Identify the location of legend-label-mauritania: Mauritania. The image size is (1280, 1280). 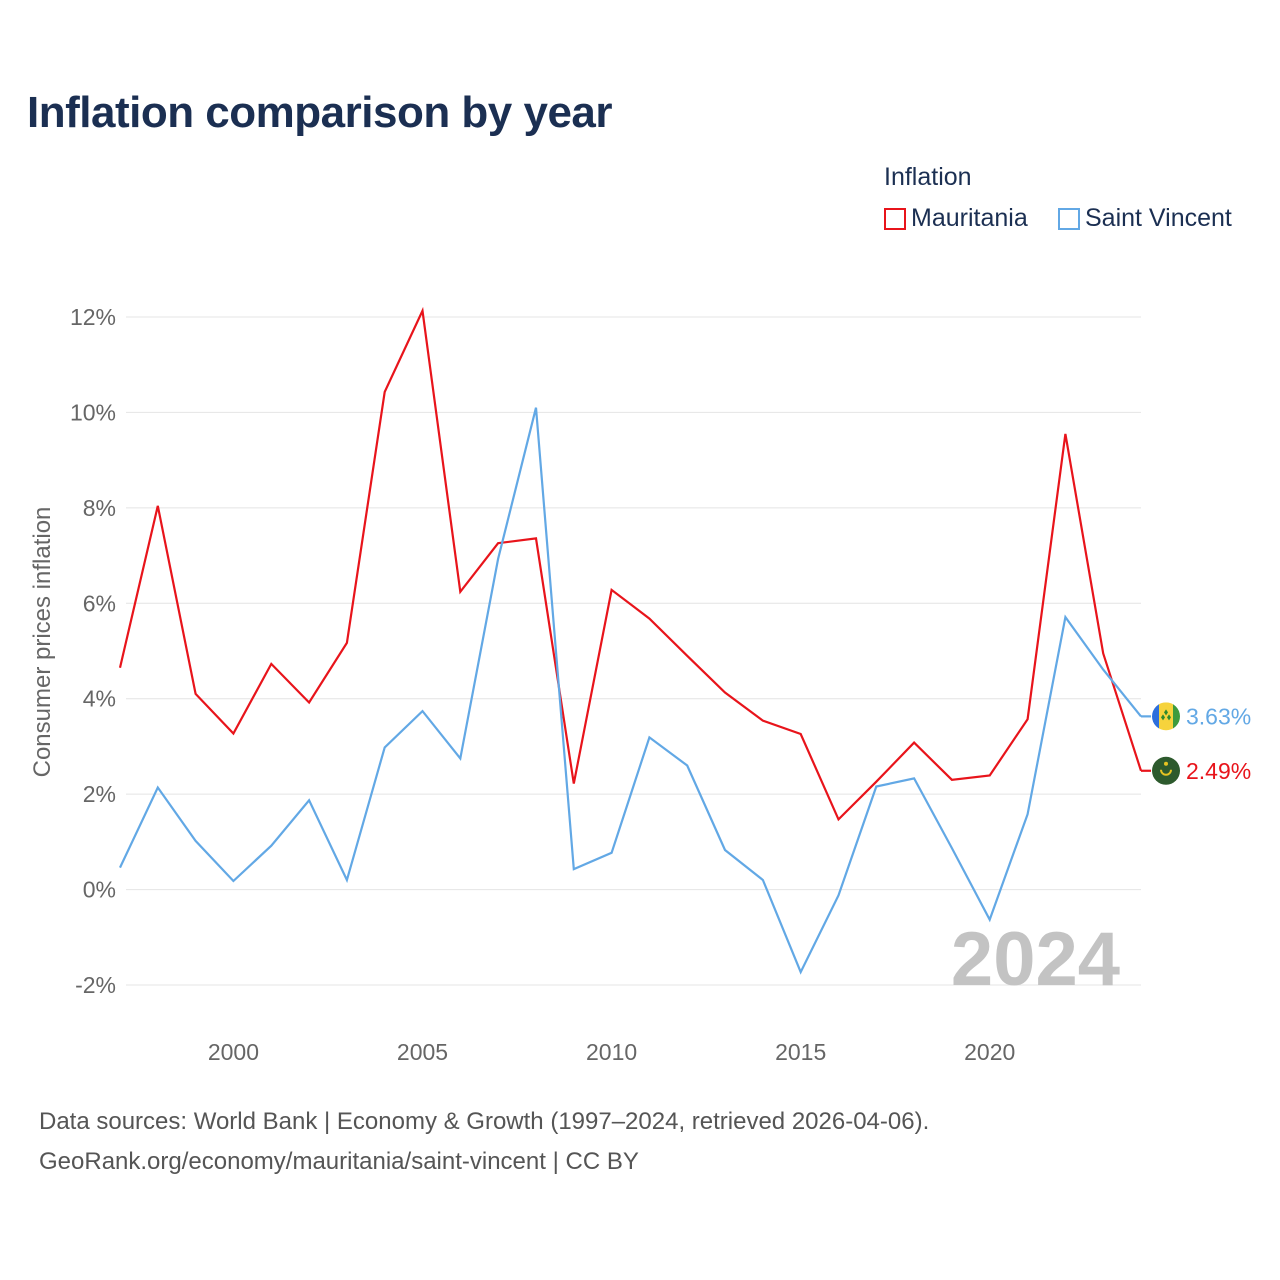
(969, 218).